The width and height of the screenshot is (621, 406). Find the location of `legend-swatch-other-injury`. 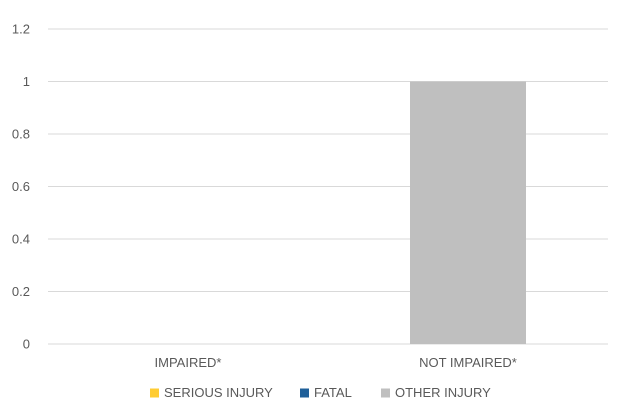

legend-swatch-other-injury is located at coordinates (385, 393).